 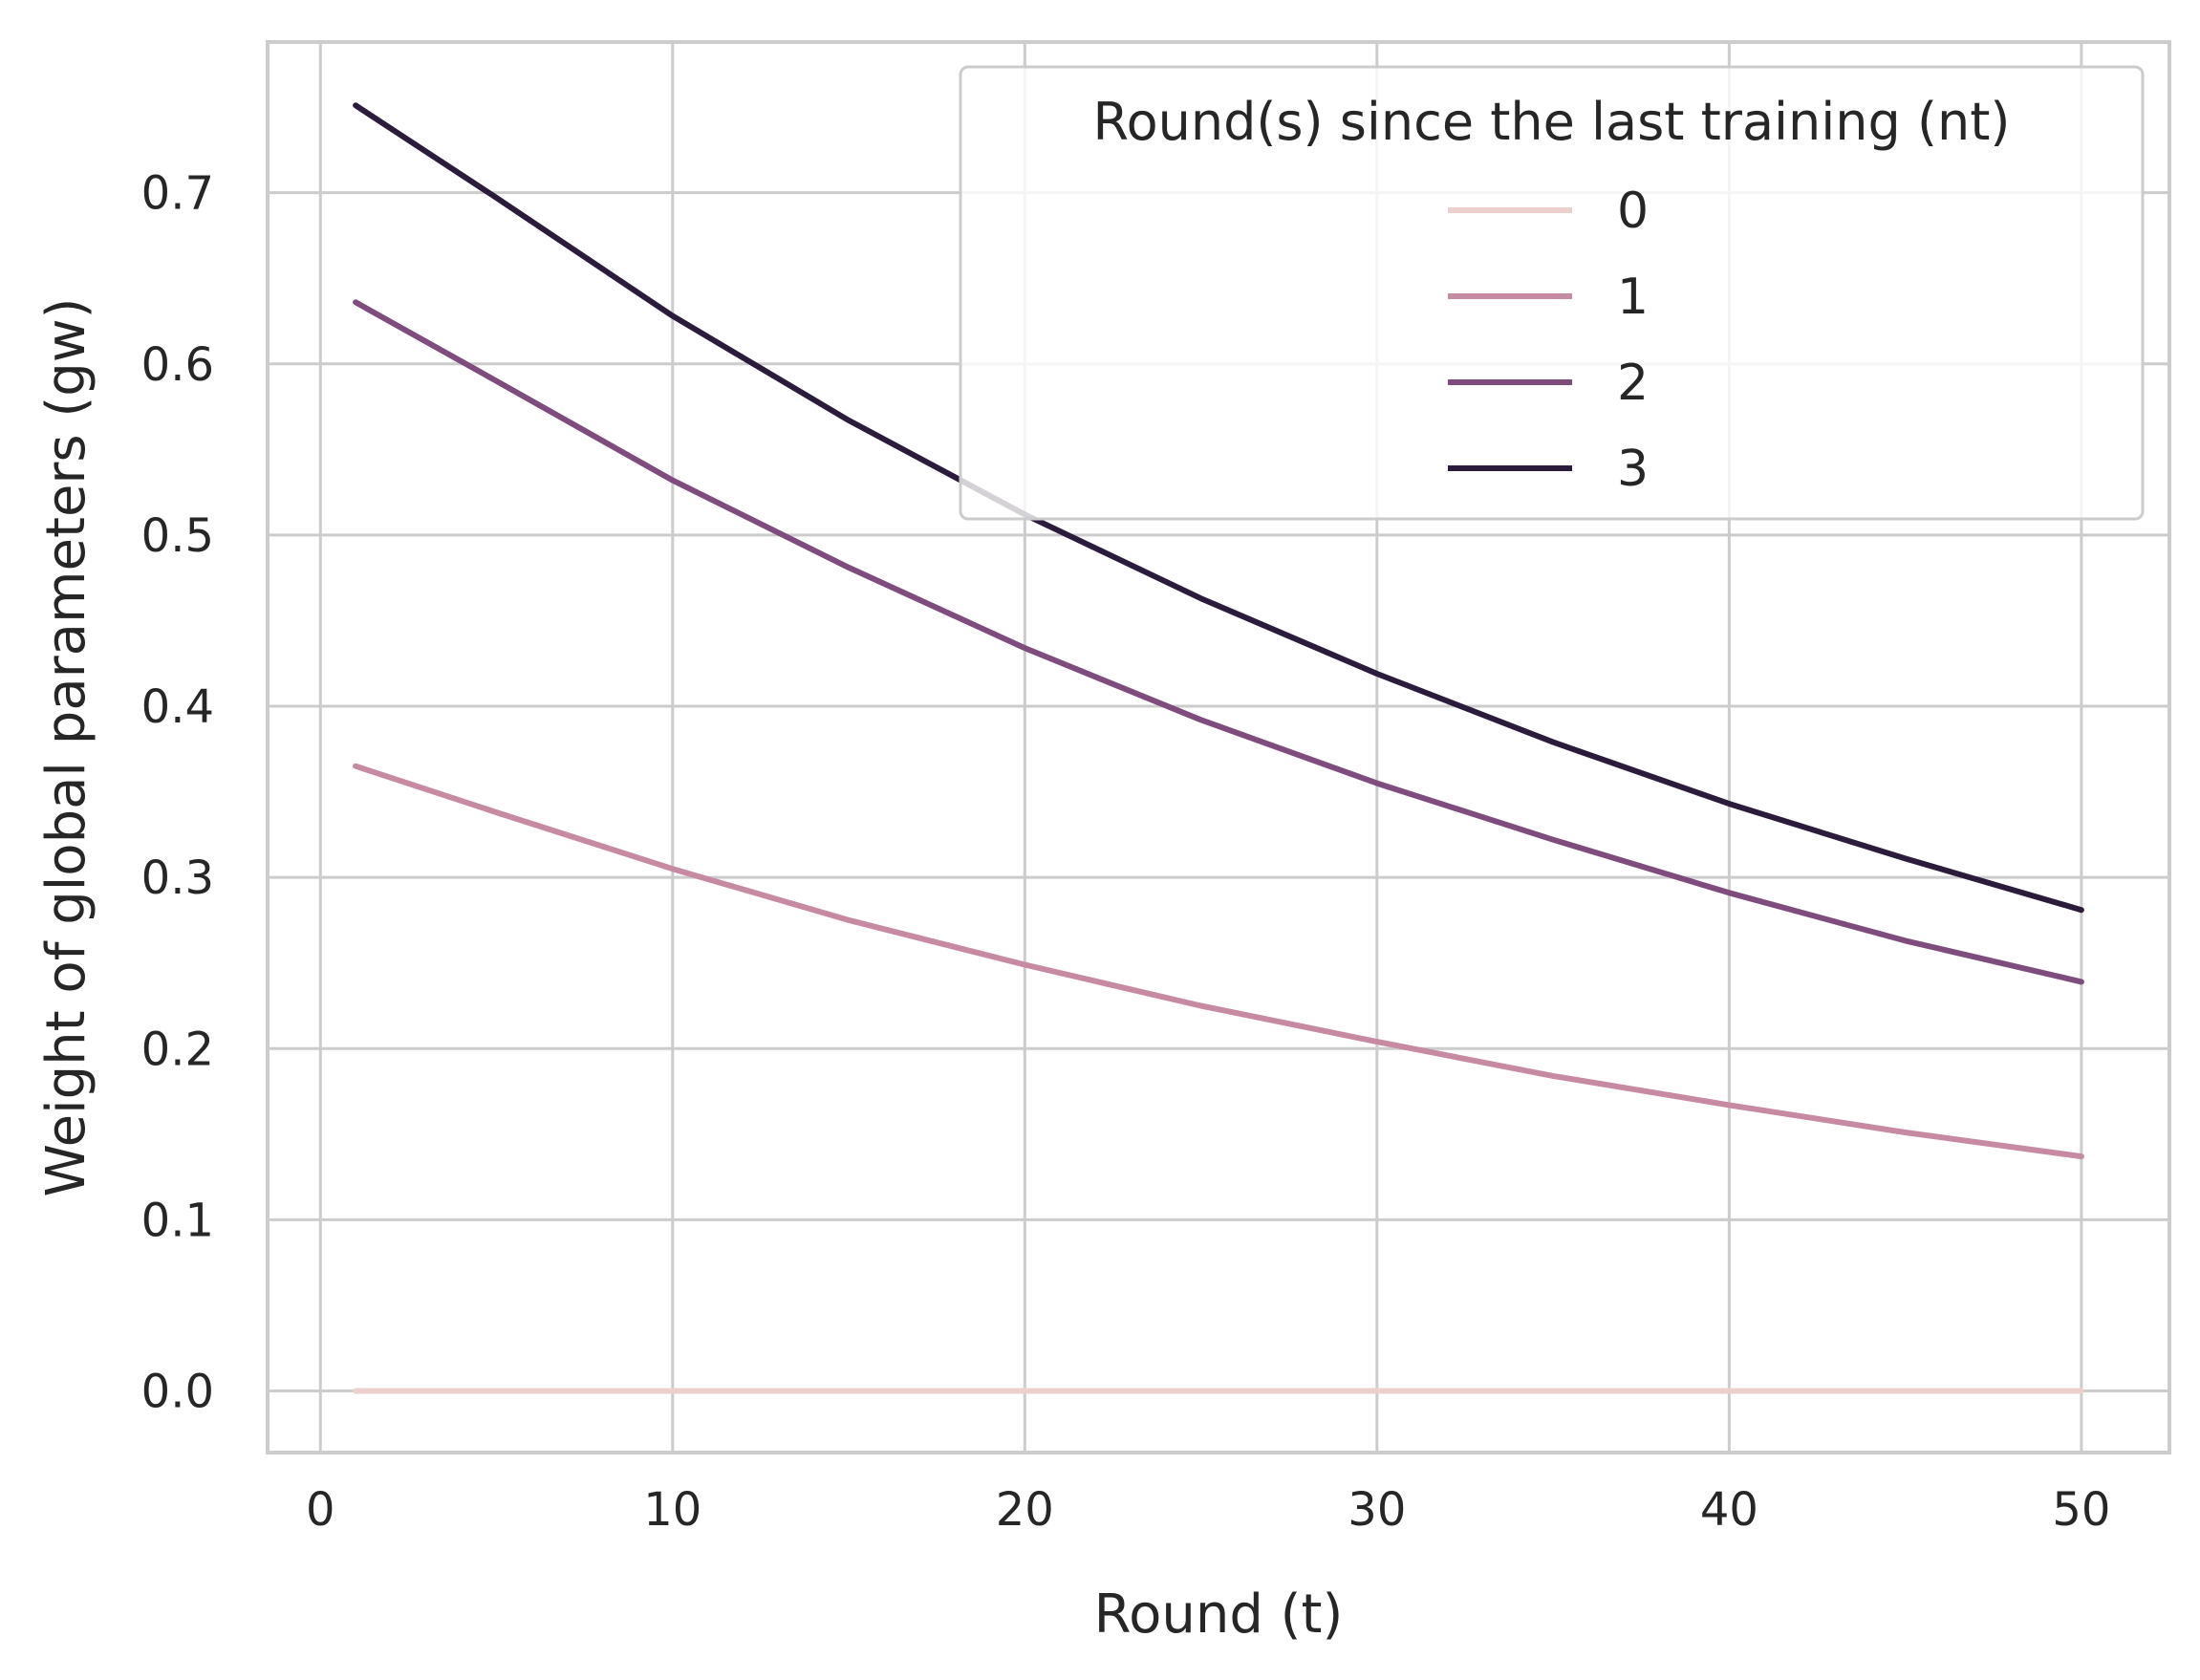 What do you see at coordinates (1633, 384) in the screenshot?
I see `legend-label-2: 2` at bounding box center [1633, 384].